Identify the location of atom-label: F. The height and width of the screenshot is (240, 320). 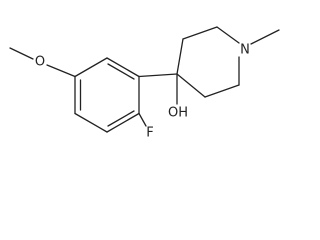
(149, 133).